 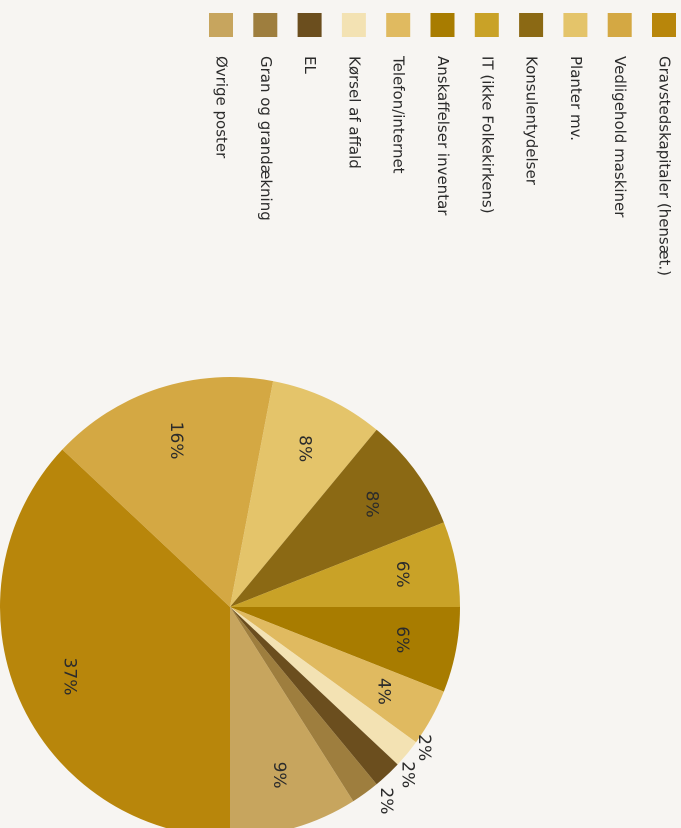 What do you see at coordinates (354, 112) in the screenshot?
I see `legend-label: Kørsel af affald` at bounding box center [354, 112].